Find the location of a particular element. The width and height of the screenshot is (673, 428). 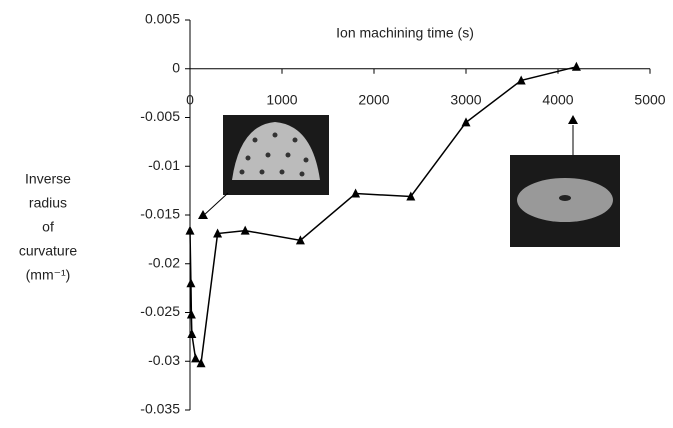

y-tick-label: 0.005 is located at coordinates (162, 19).